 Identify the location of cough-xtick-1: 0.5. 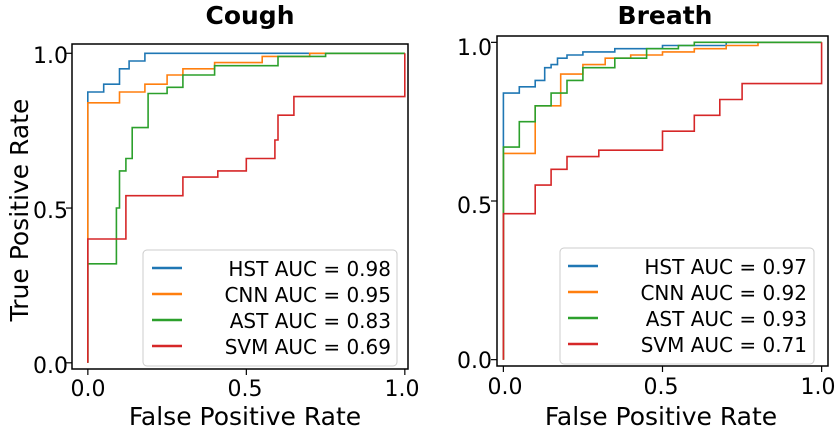
(245, 389).